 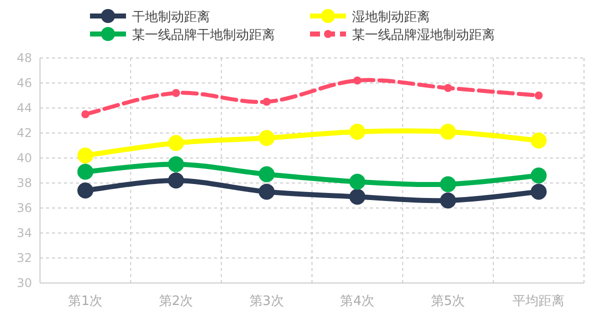 What do you see at coordinates (24, 183) in the screenshot?
I see `y-tick-label: 38` at bounding box center [24, 183].